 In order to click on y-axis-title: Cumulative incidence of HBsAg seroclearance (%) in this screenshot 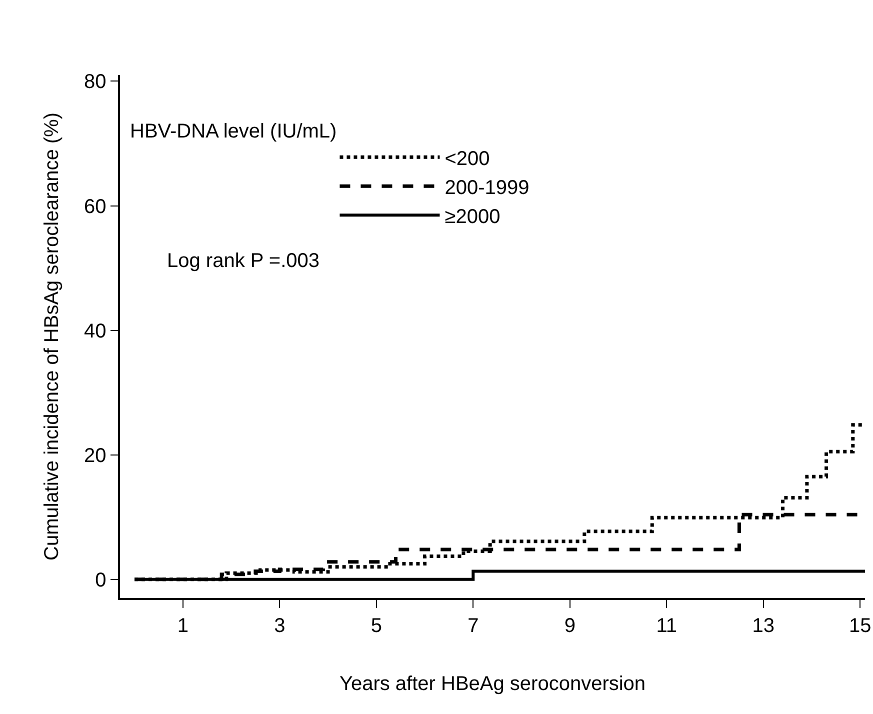, I will do `click(52, 336)`.